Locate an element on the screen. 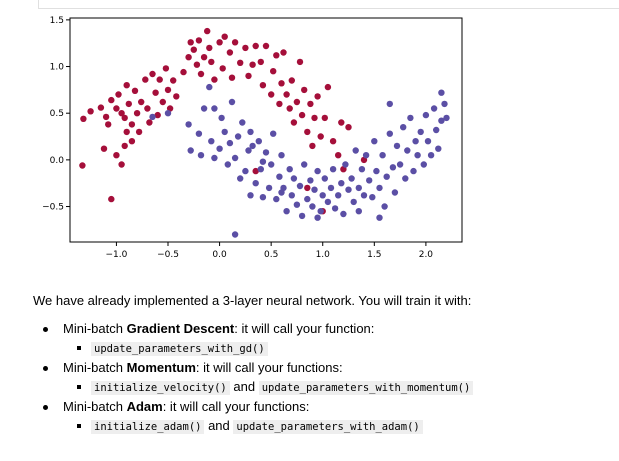  y-tick-label: −0.5 is located at coordinates (53, 208).